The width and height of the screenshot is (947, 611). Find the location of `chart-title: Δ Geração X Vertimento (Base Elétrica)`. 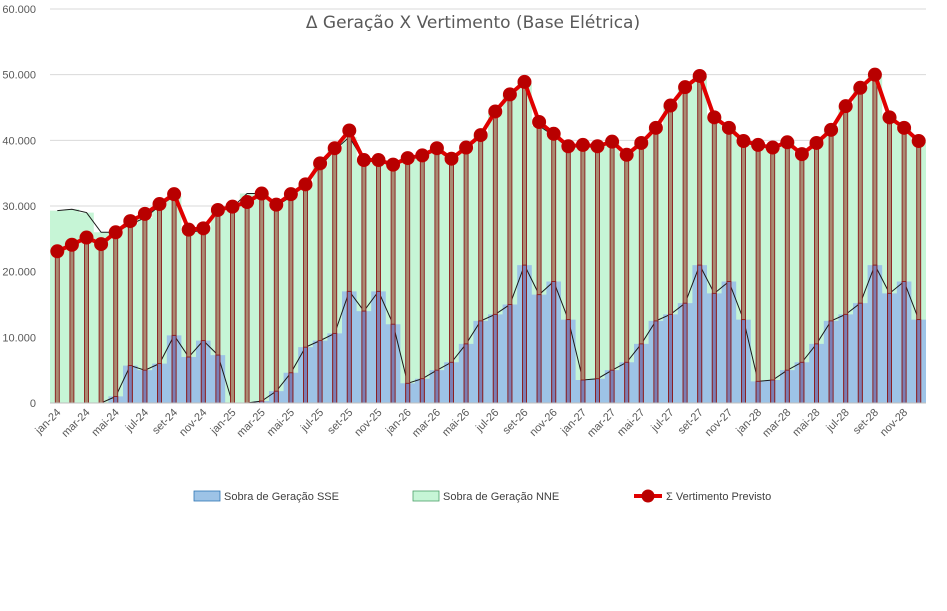

chart-title: Δ Geração X Vertimento (Base Elétrica) is located at coordinates (473, 23).